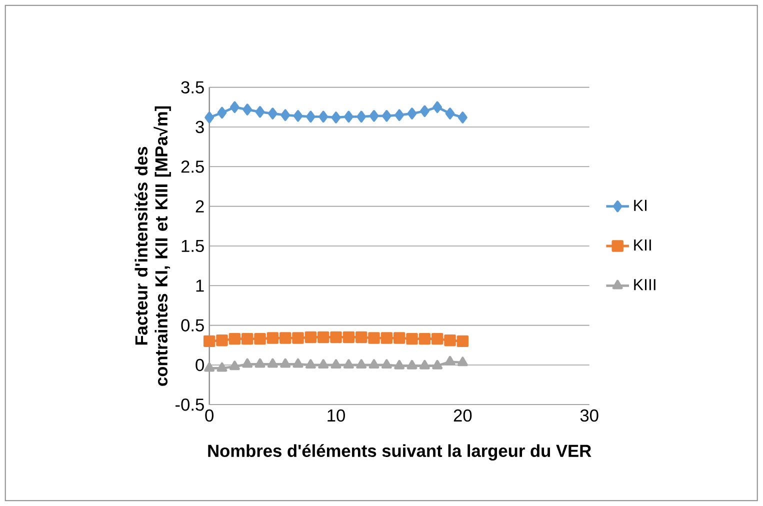  Describe the element at coordinates (200, 127) in the screenshot. I see `y-tick-label: 3` at that location.